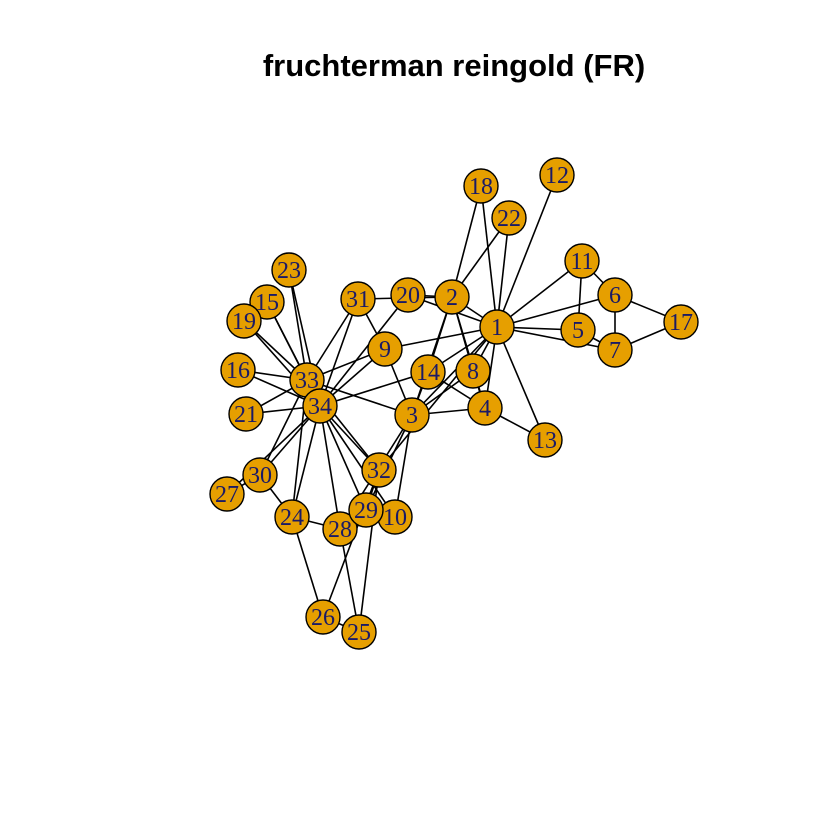 The height and width of the screenshot is (840, 840). I want to click on node-label: 34, so click(320, 407).